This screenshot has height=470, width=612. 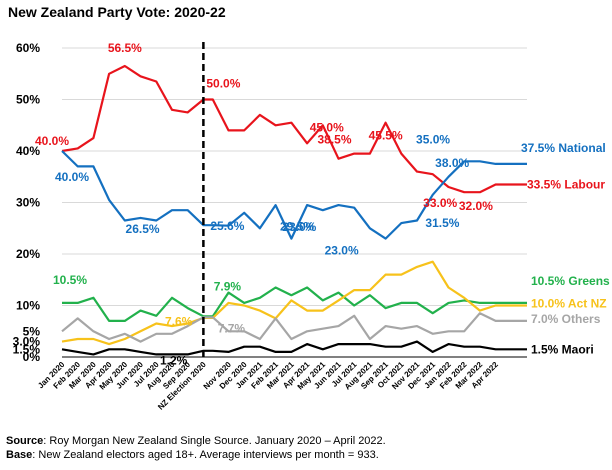 I want to click on data-label: 29.5%, so click(x=297, y=227).